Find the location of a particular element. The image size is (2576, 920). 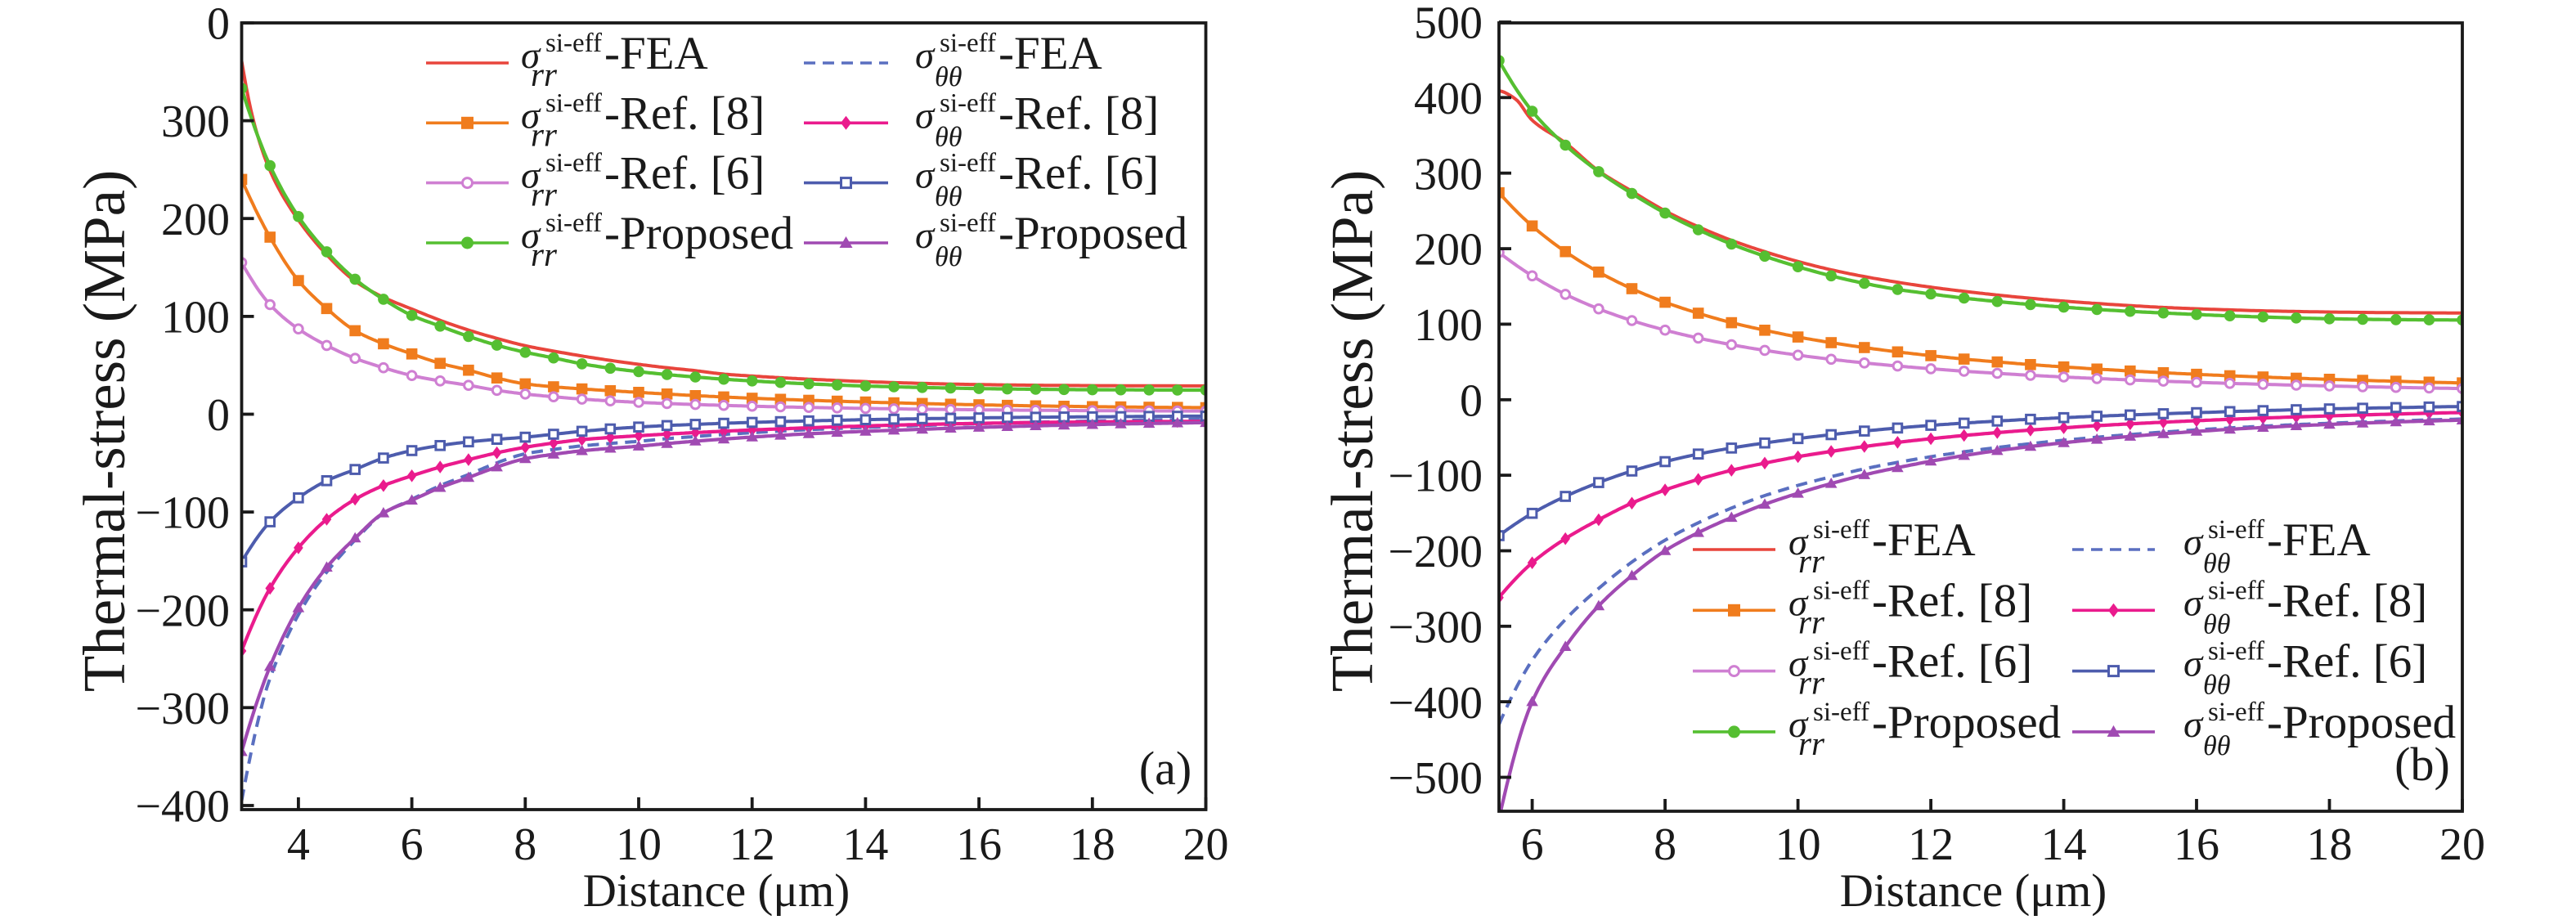

svg-text: (b) is located at coordinates (2422, 764).